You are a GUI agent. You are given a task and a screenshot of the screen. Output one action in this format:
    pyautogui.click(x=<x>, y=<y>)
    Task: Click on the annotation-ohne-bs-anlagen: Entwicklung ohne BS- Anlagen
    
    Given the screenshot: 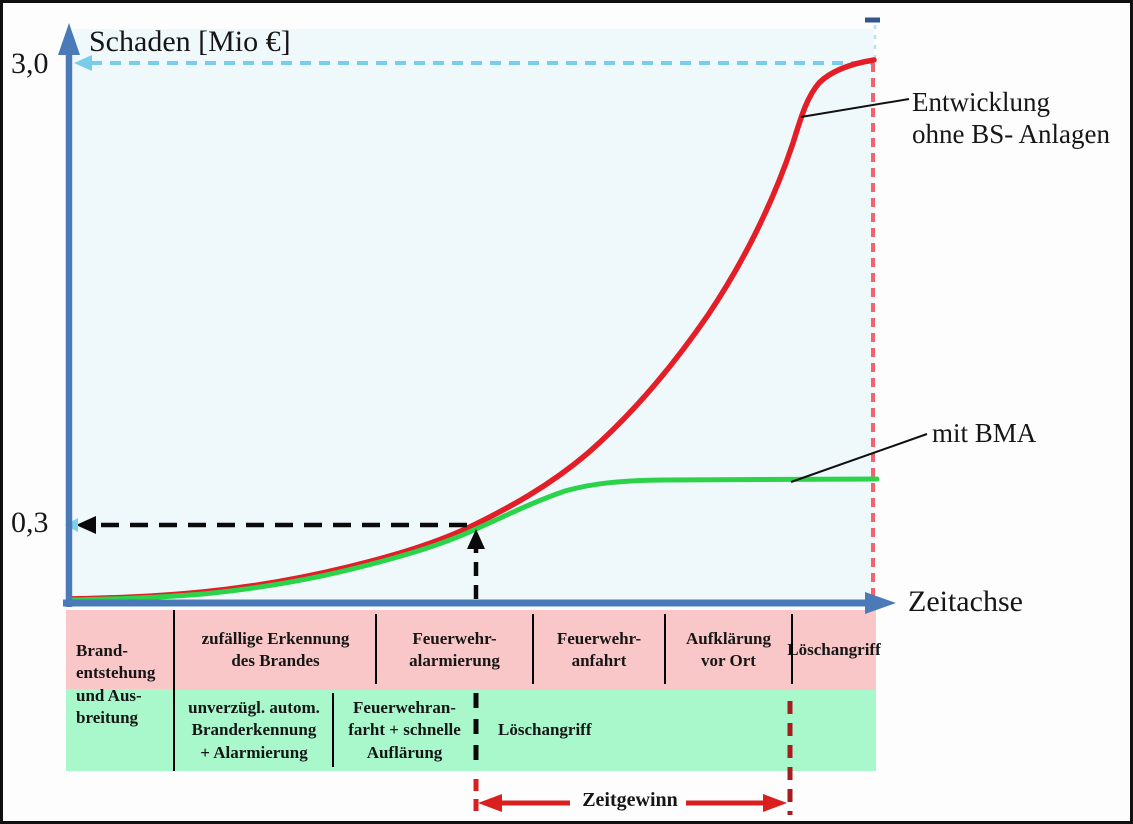 What is the action you would take?
    pyautogui.click(x=1011, y=119)
    